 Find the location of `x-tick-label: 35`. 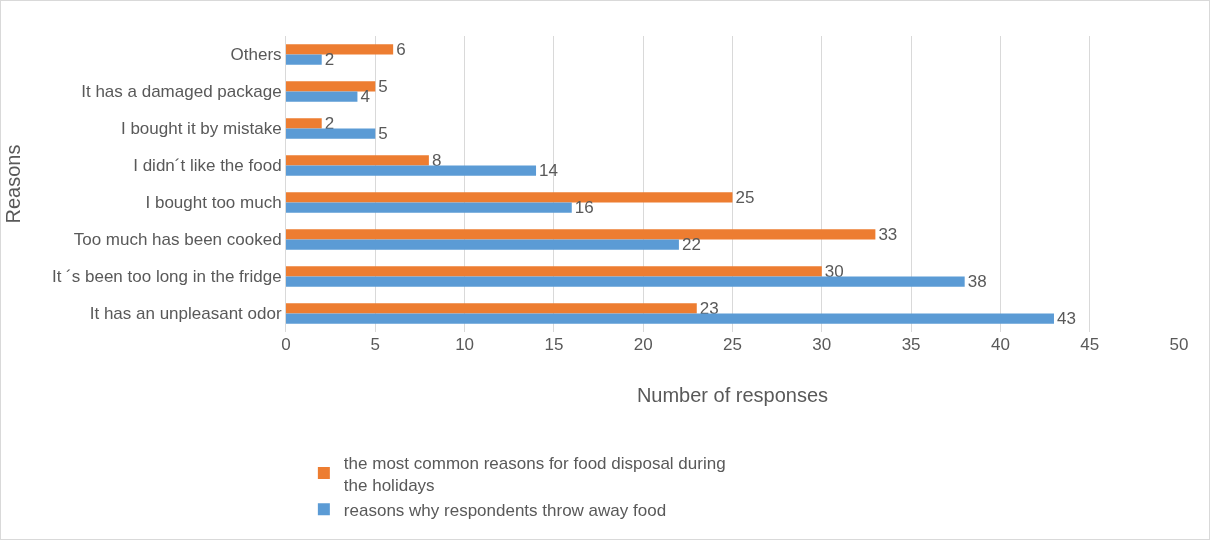

x-tick-label: 35 is located at coordinates (911, 344).